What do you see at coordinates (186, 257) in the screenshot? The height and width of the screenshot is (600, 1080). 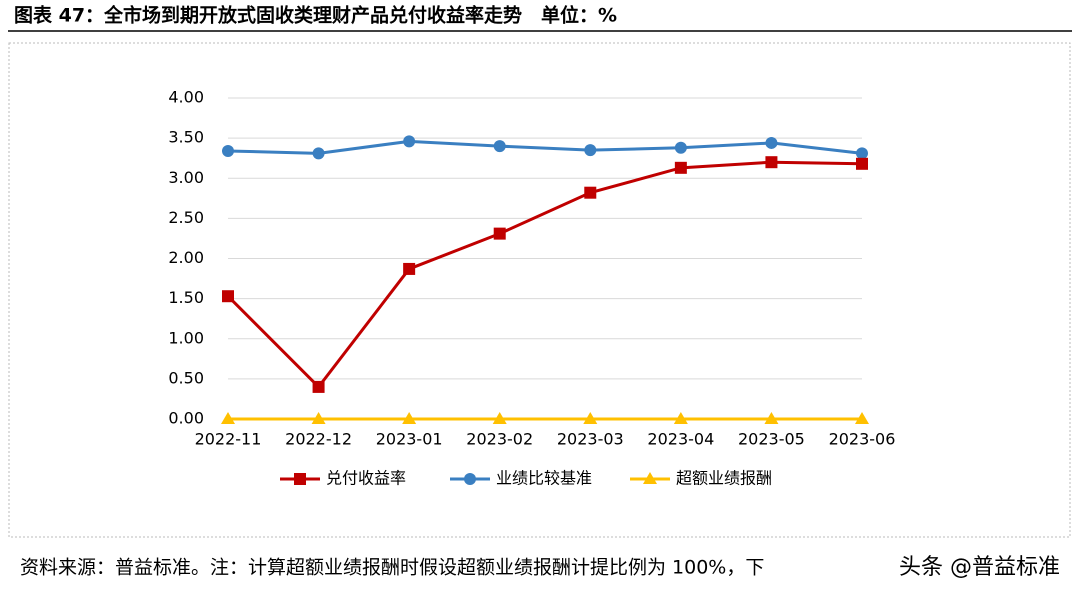 I see `y-tick-label: 2.00` at bounding box center [186, 257].